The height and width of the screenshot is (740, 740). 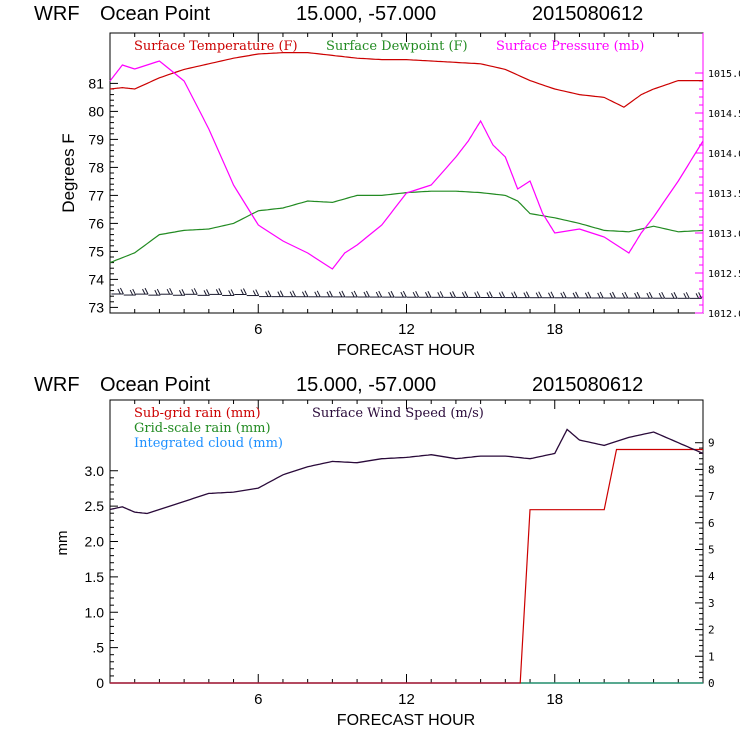 What do you see at coordinates (208, 443) in the screenshot?
I see `legend-integrated-cloud: Integrated cloud (mm)` at bounding box center [208, 443].